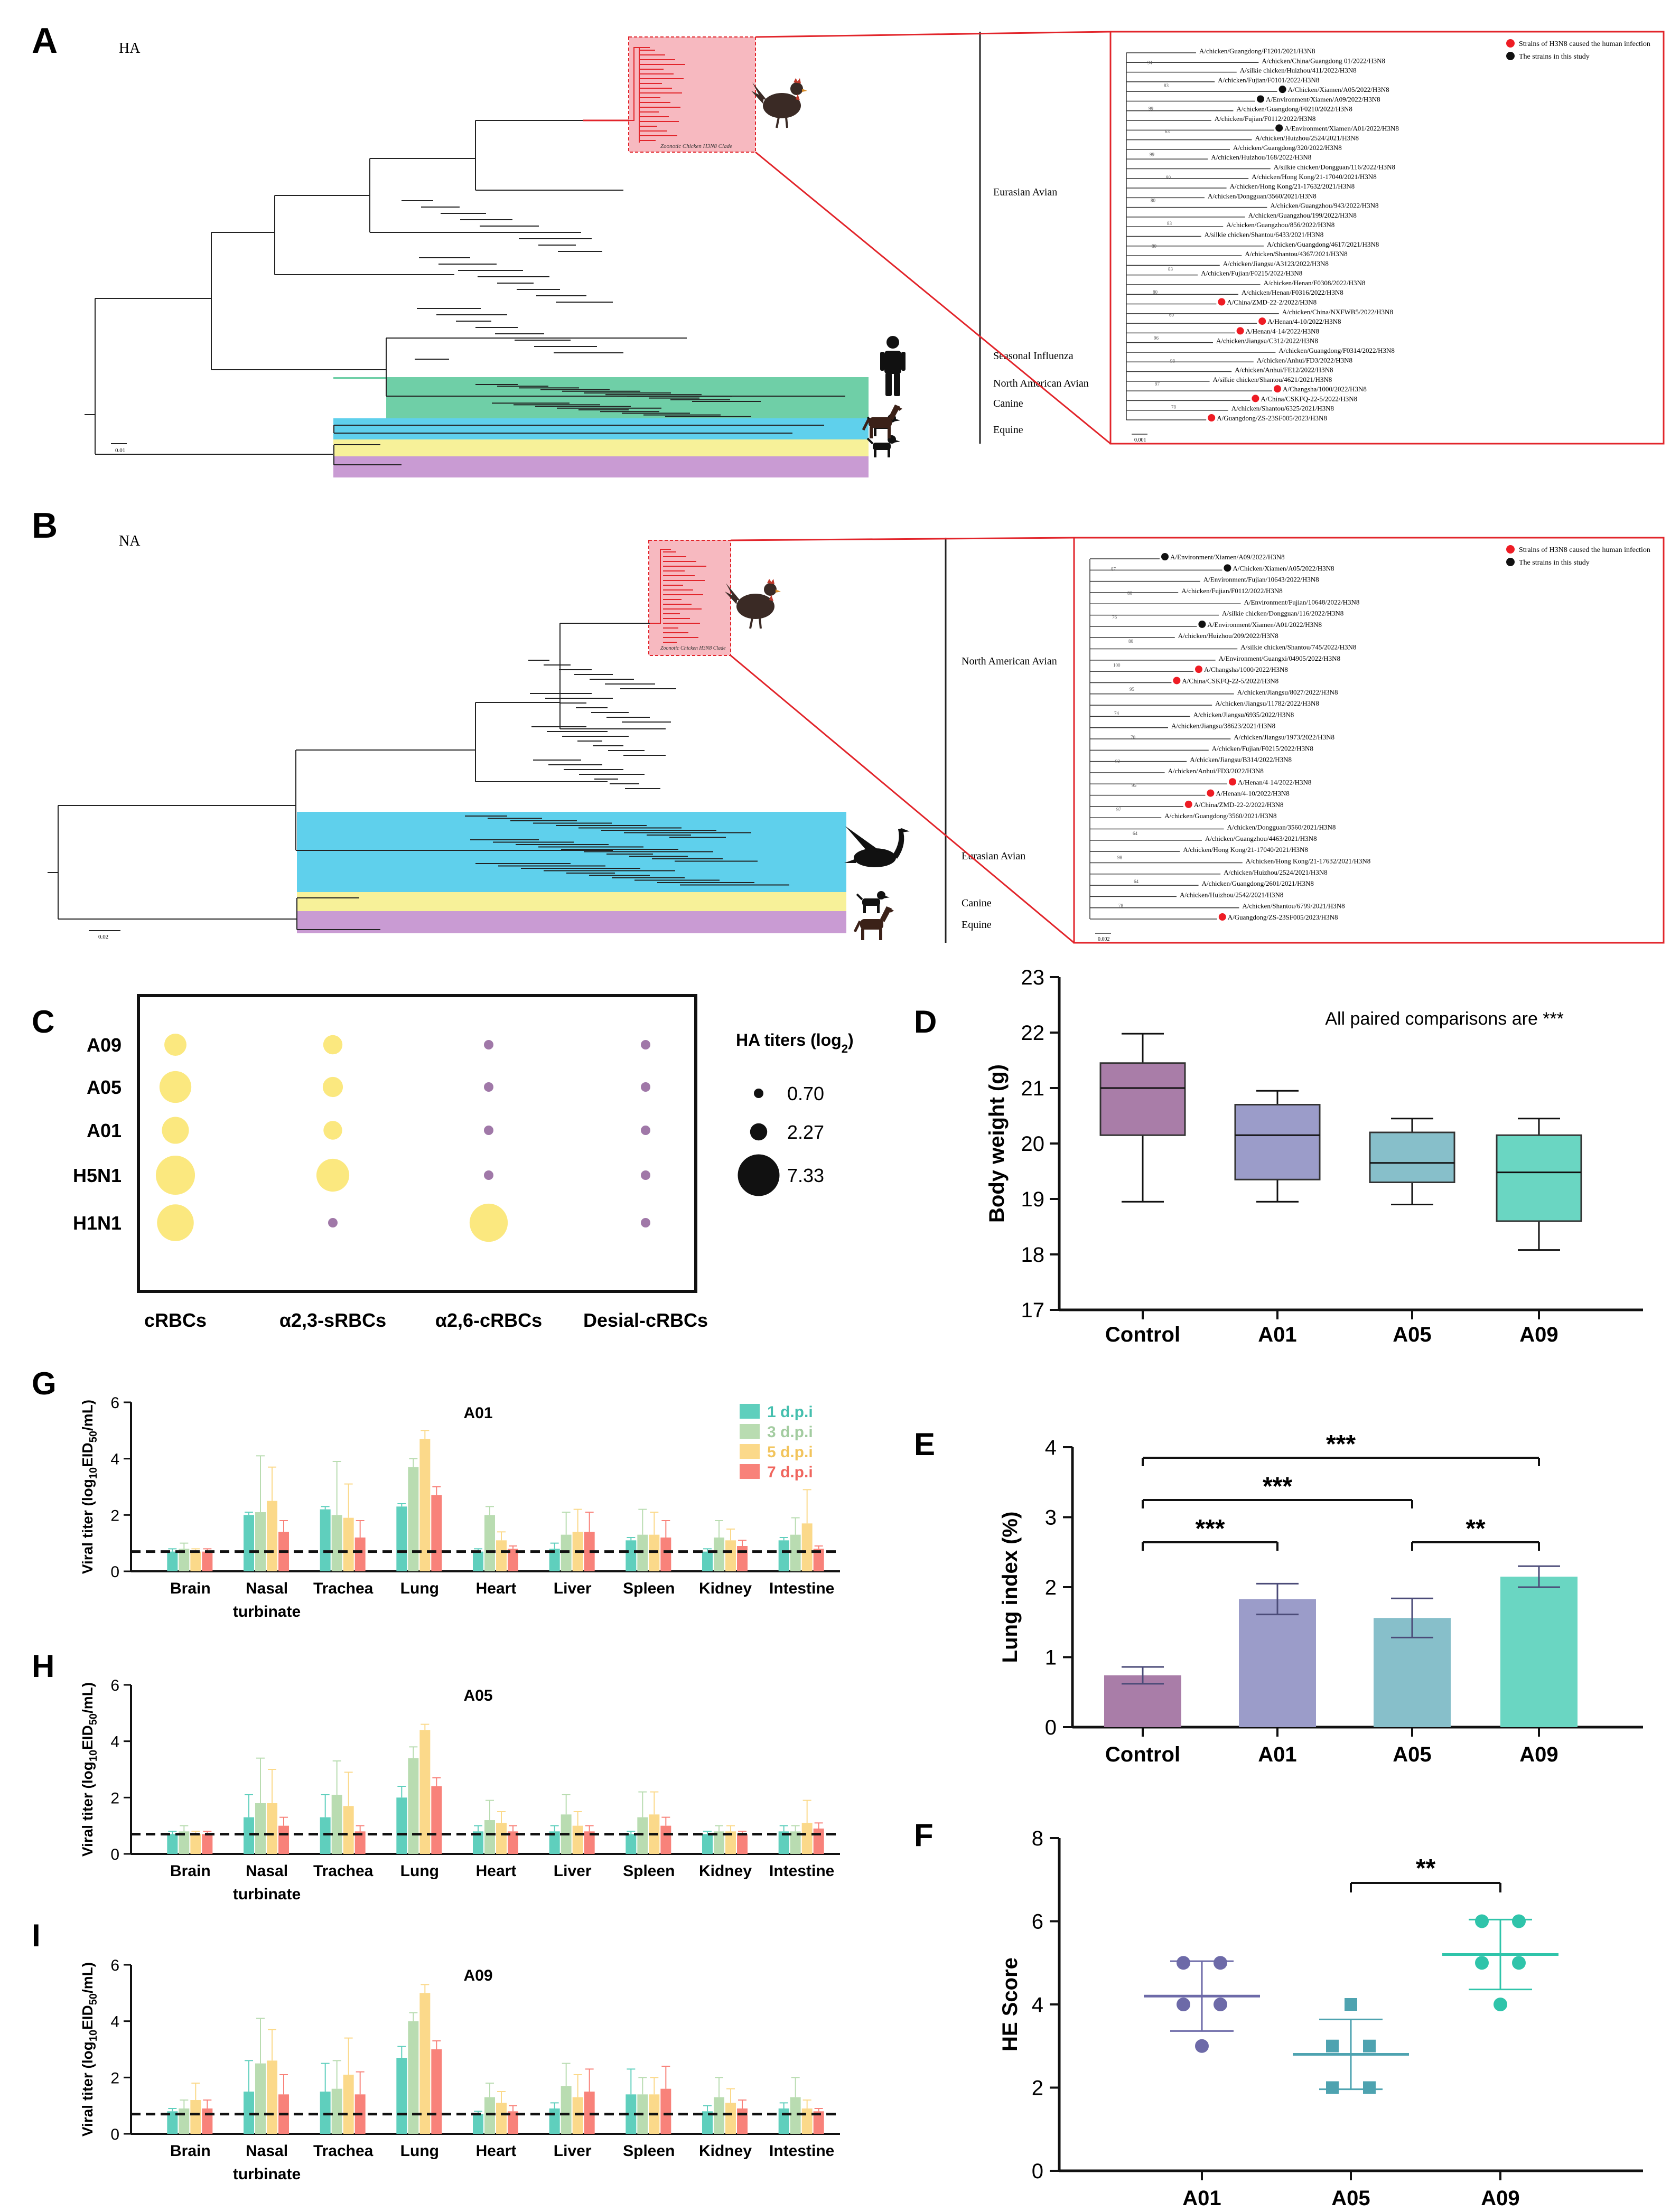  I want to click on strain-label: A/chicken/Anhui/FD3/2022/H3N8, so click(1216, 771).